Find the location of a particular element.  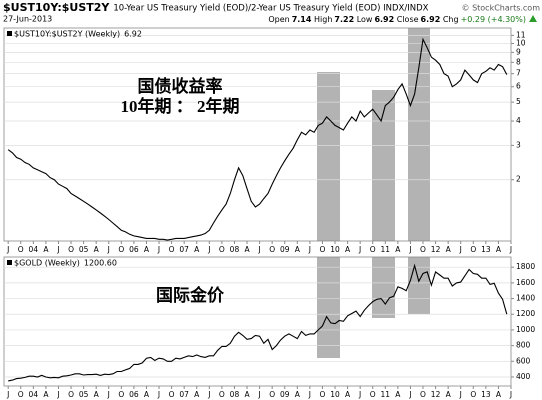

legend-name: $UST10Y:$UST2Y (Weekly) is located at coordinates (67, 34).